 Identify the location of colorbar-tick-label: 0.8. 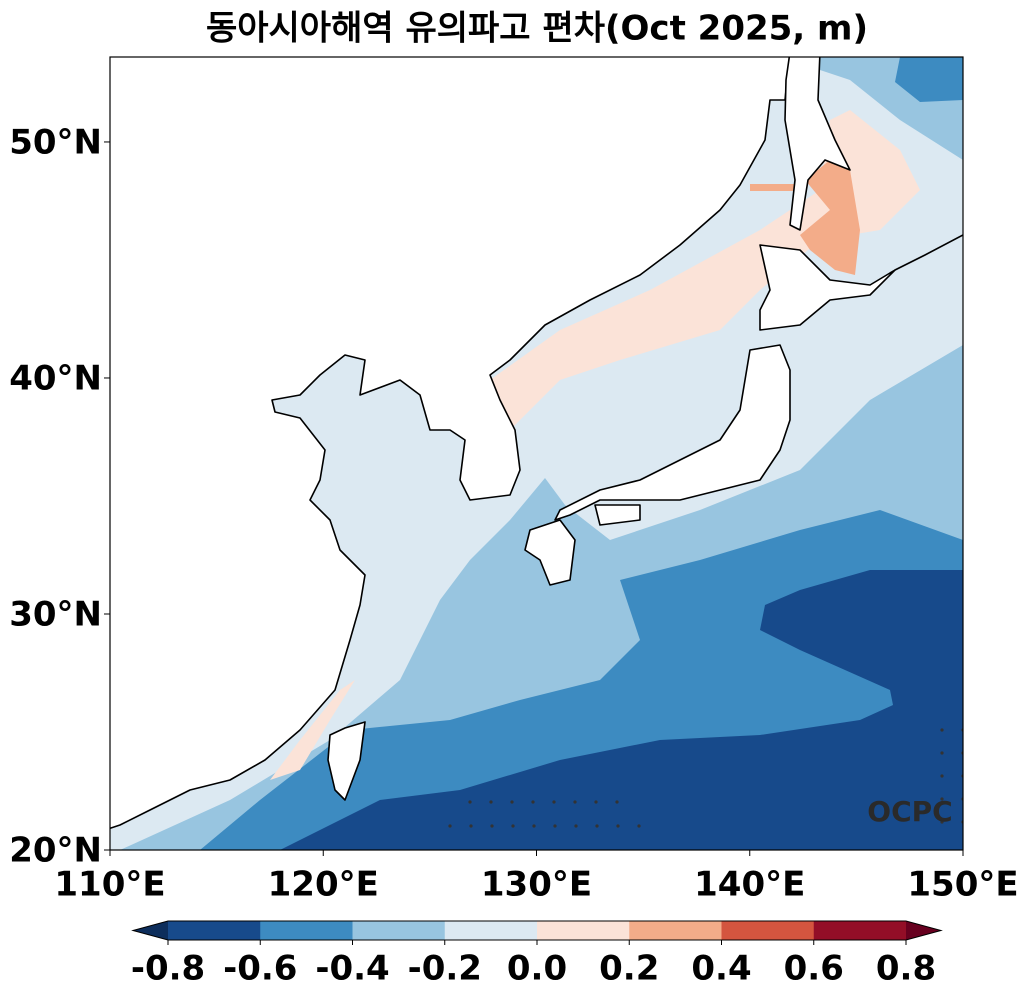
(906, 969).